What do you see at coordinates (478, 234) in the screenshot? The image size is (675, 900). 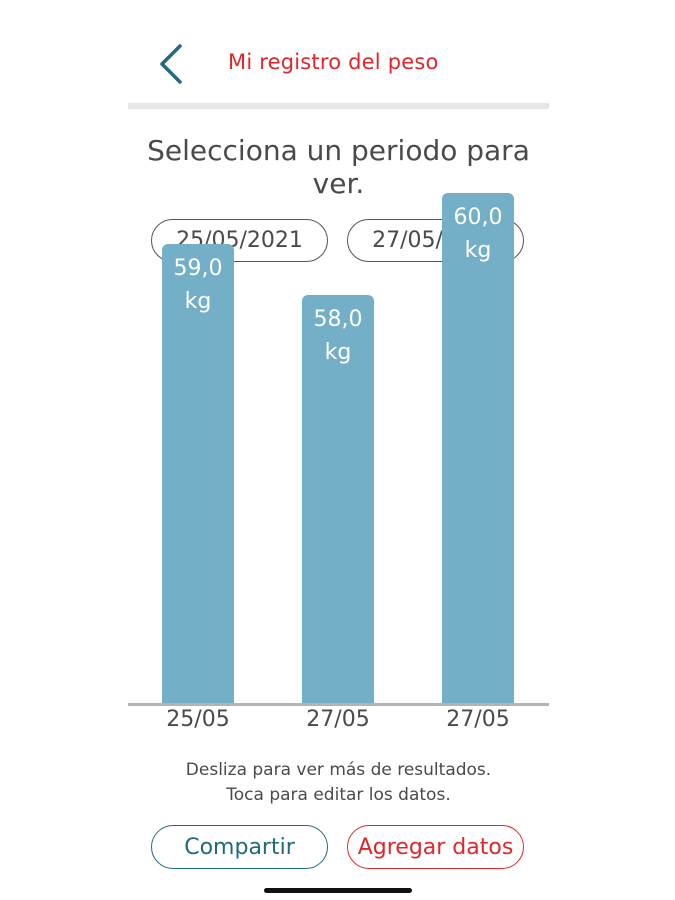 I see `bar-value-label: 60,0 kg` at bounding box center [478, 234].